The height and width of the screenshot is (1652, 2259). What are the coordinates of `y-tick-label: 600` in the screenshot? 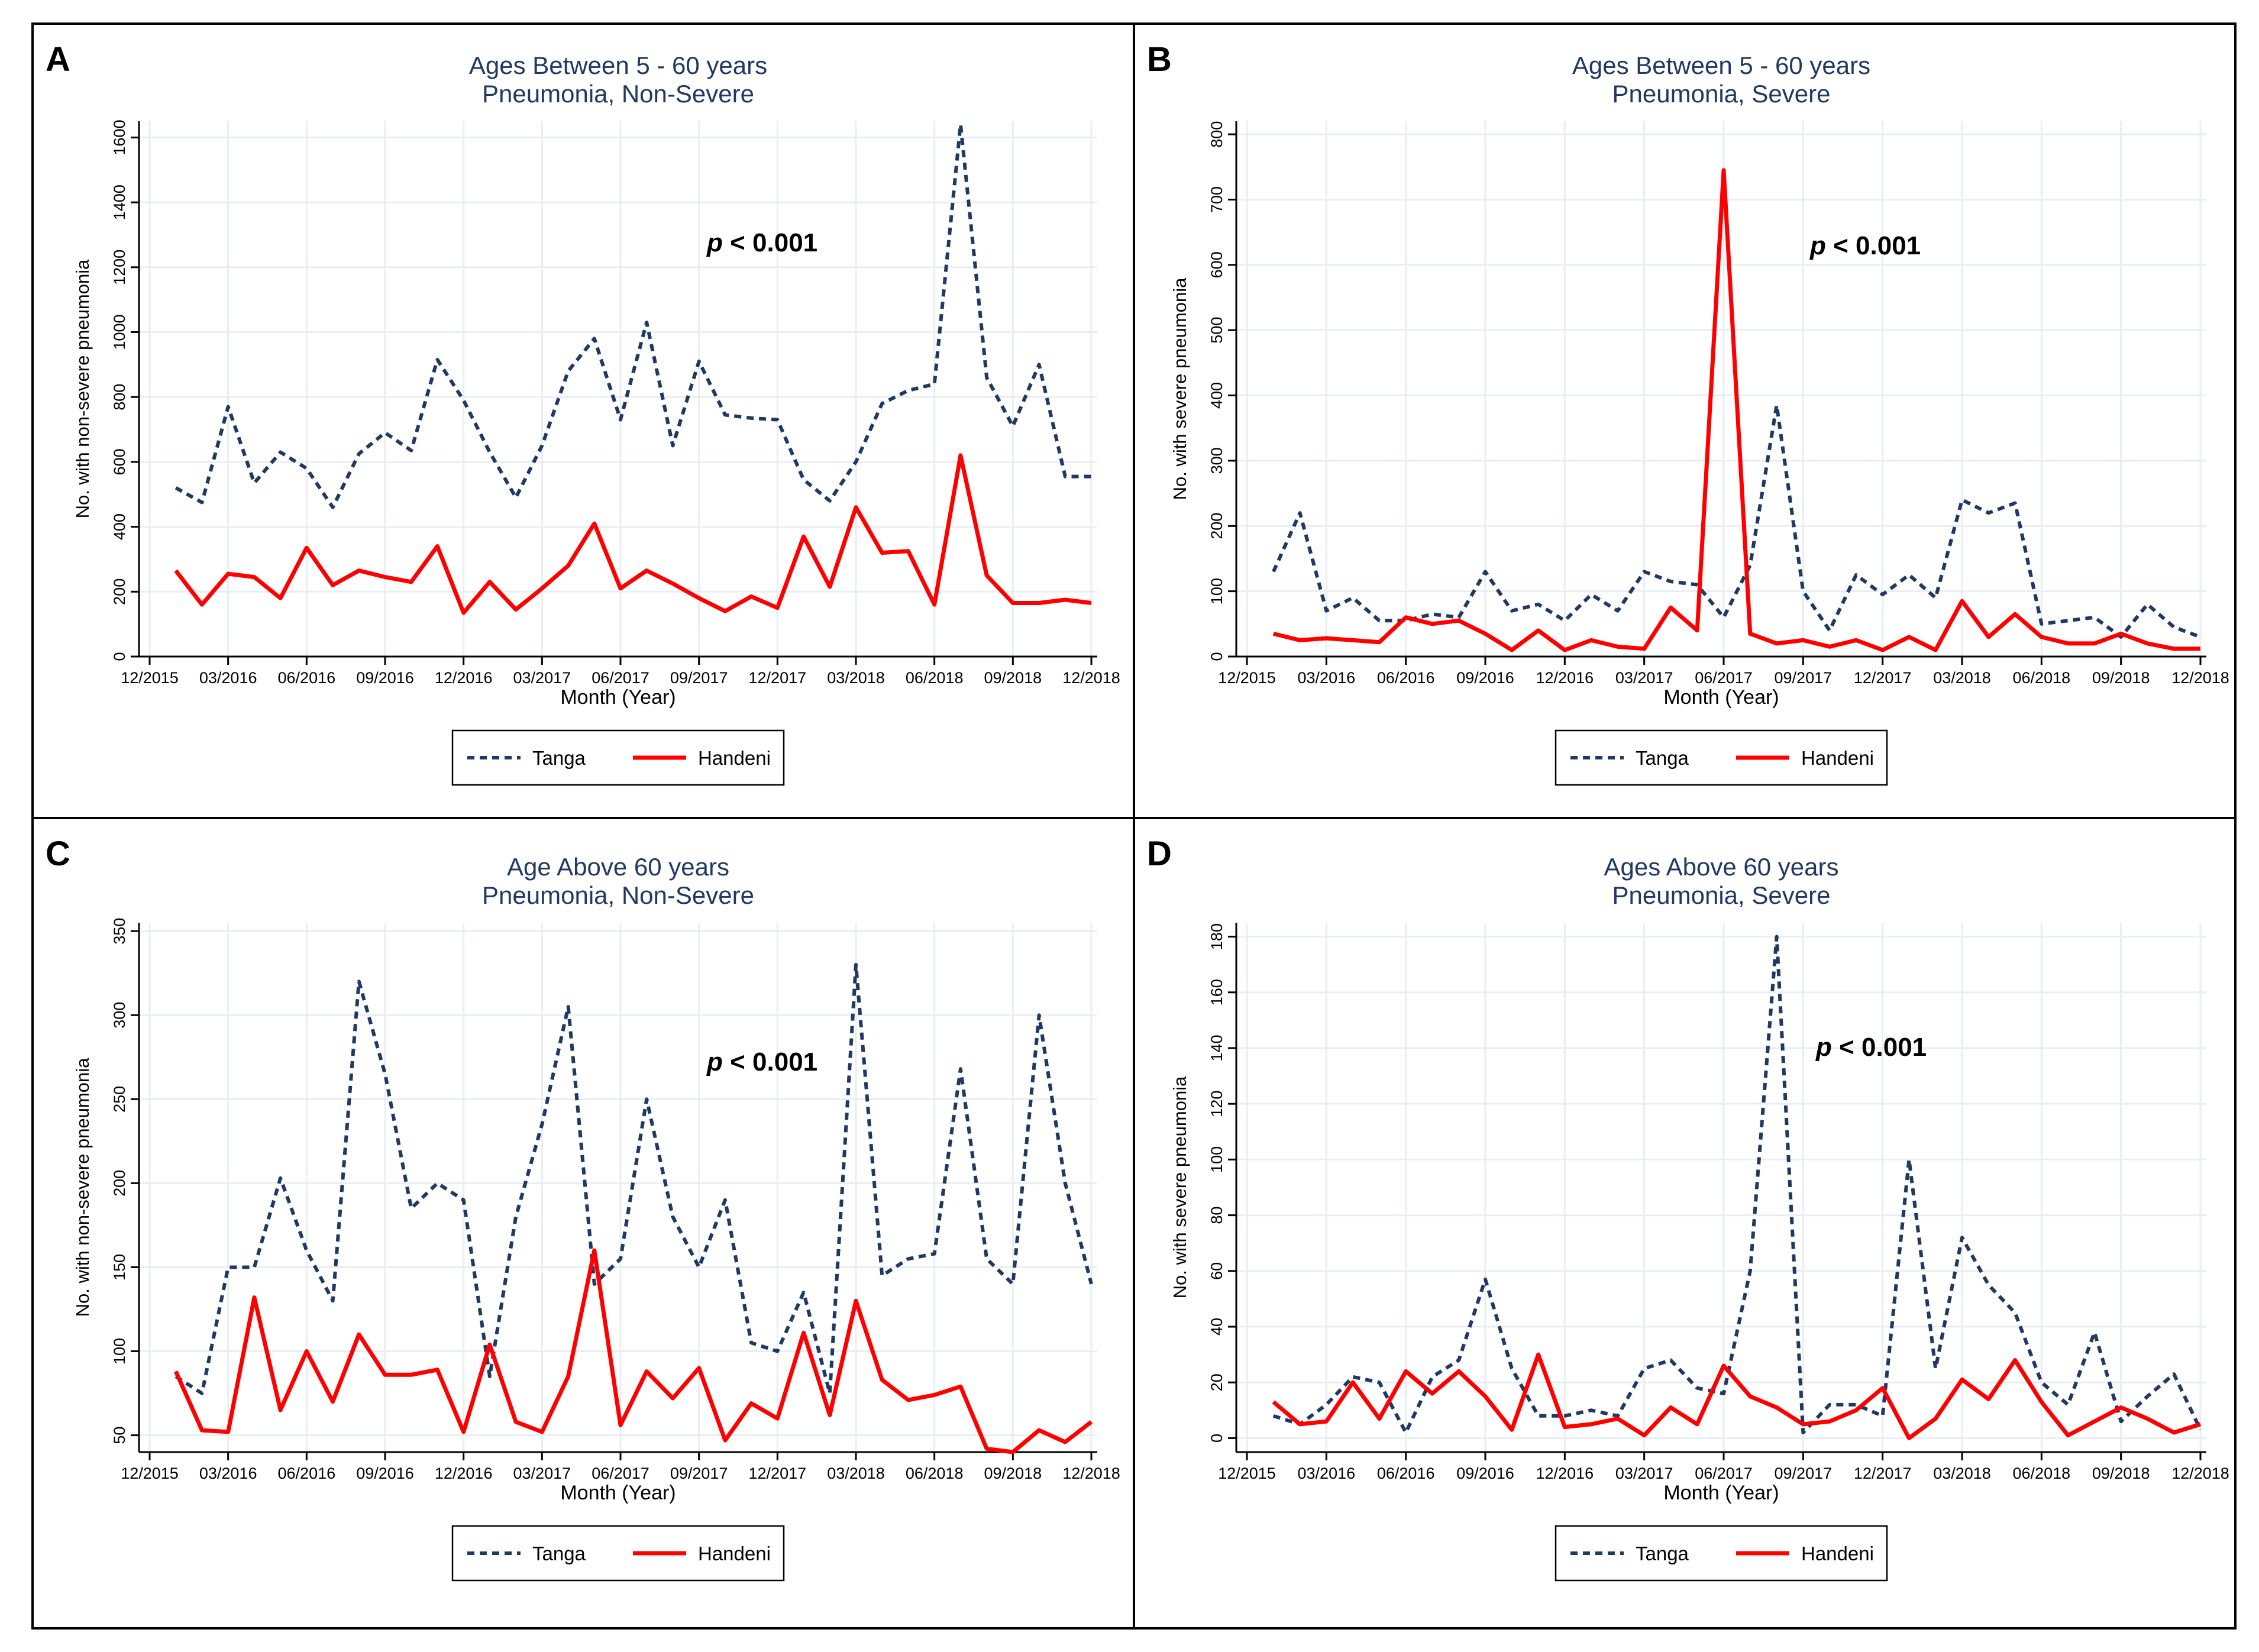 It's located at (1217, 264).